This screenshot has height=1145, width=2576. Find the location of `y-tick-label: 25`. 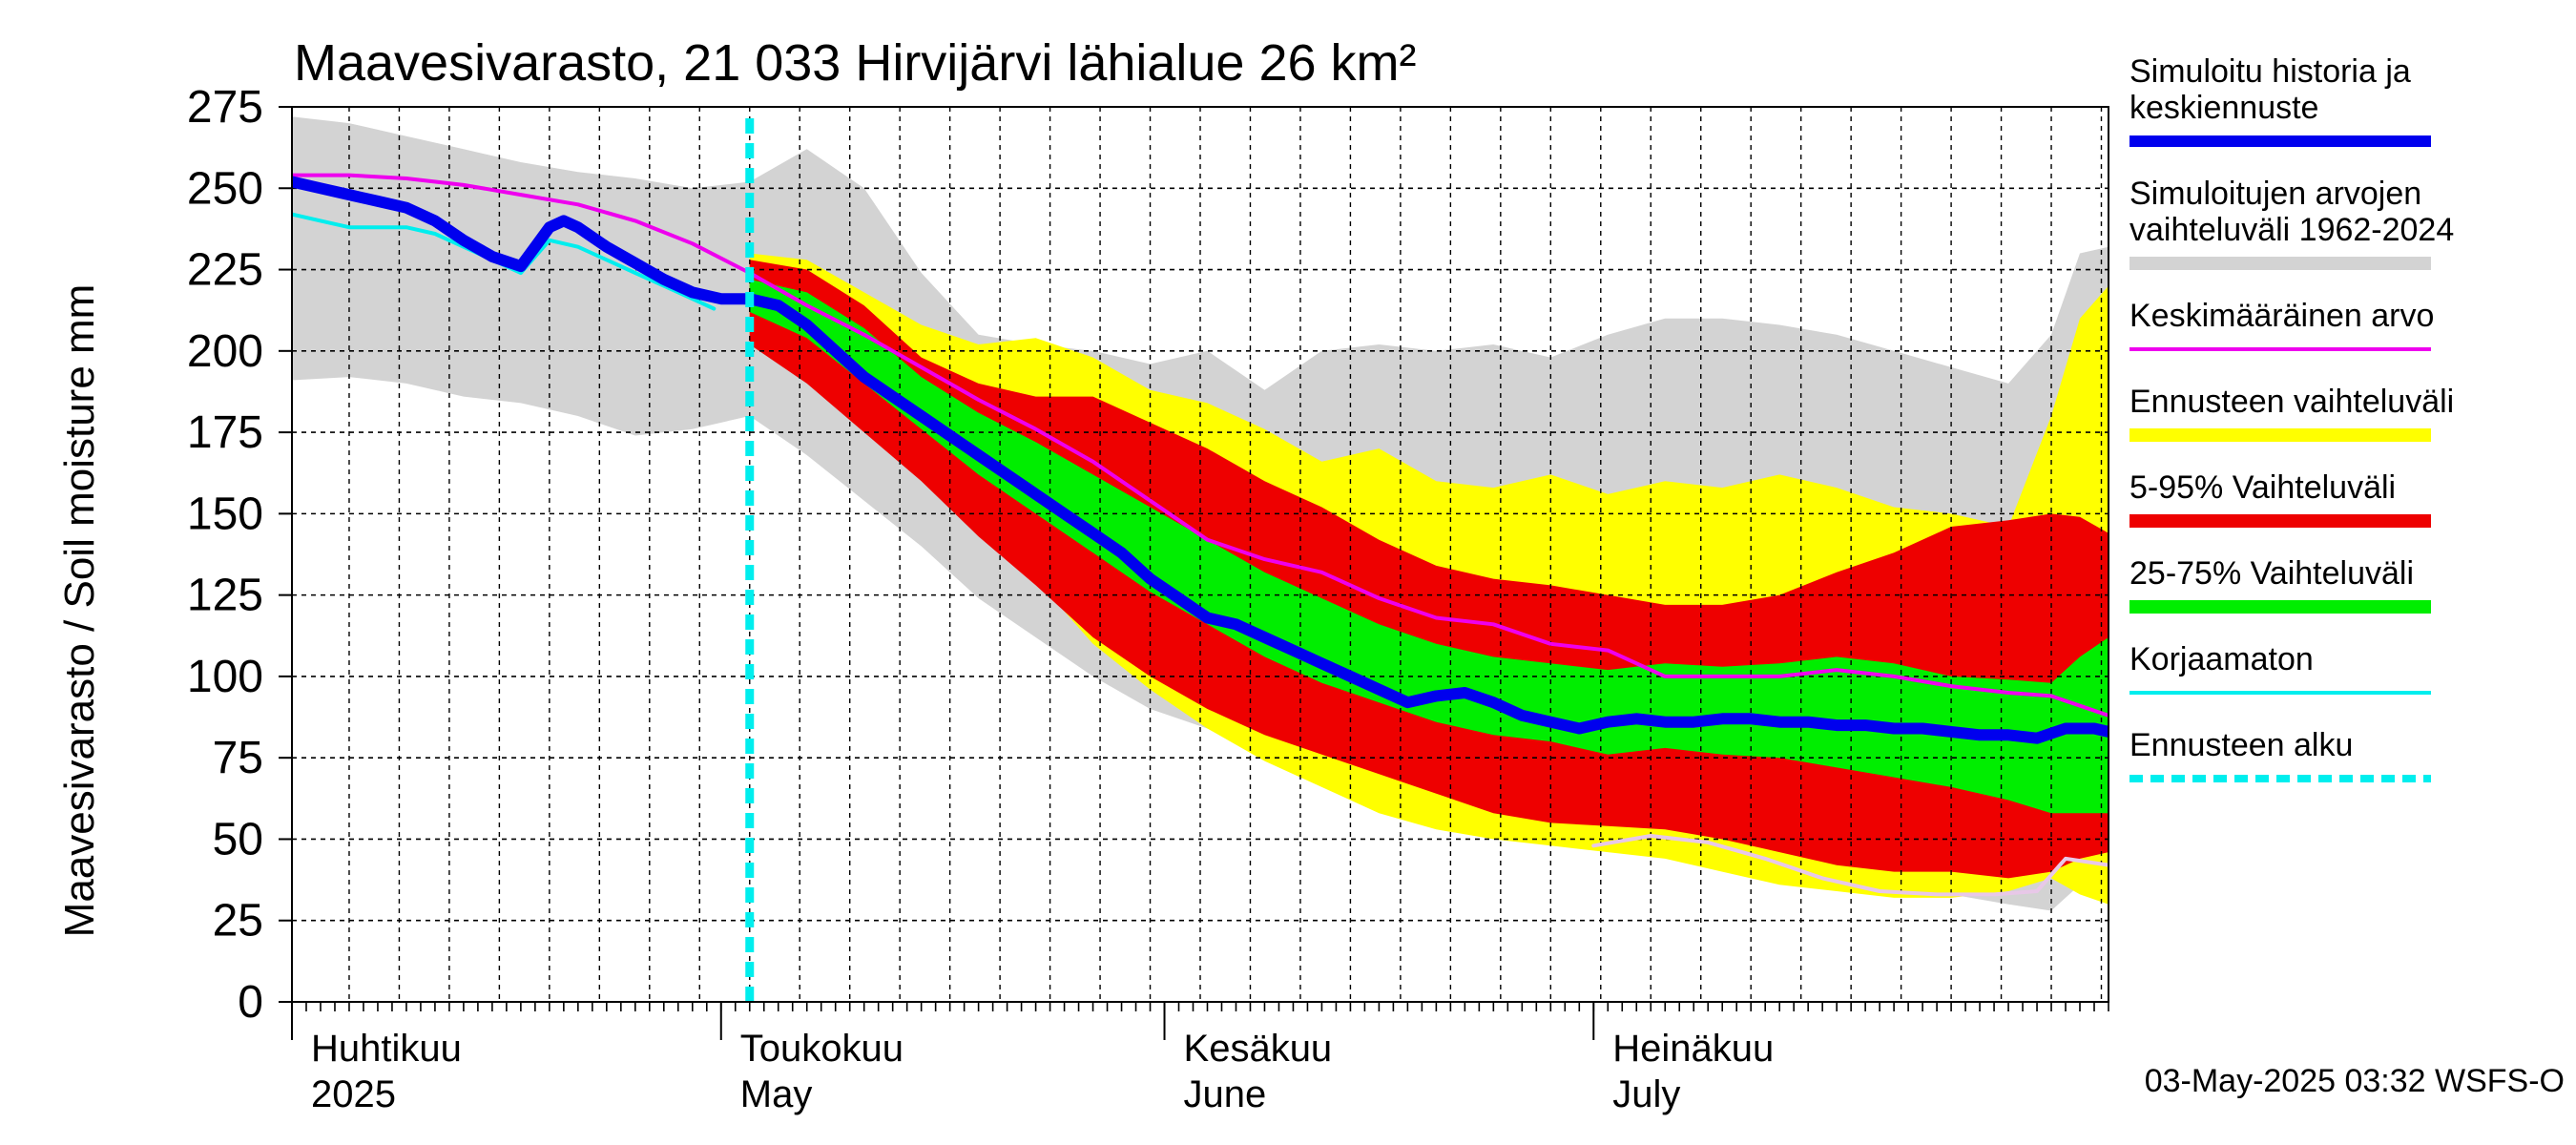

y-tick-label: 25 is located at coordinates (238, 922).